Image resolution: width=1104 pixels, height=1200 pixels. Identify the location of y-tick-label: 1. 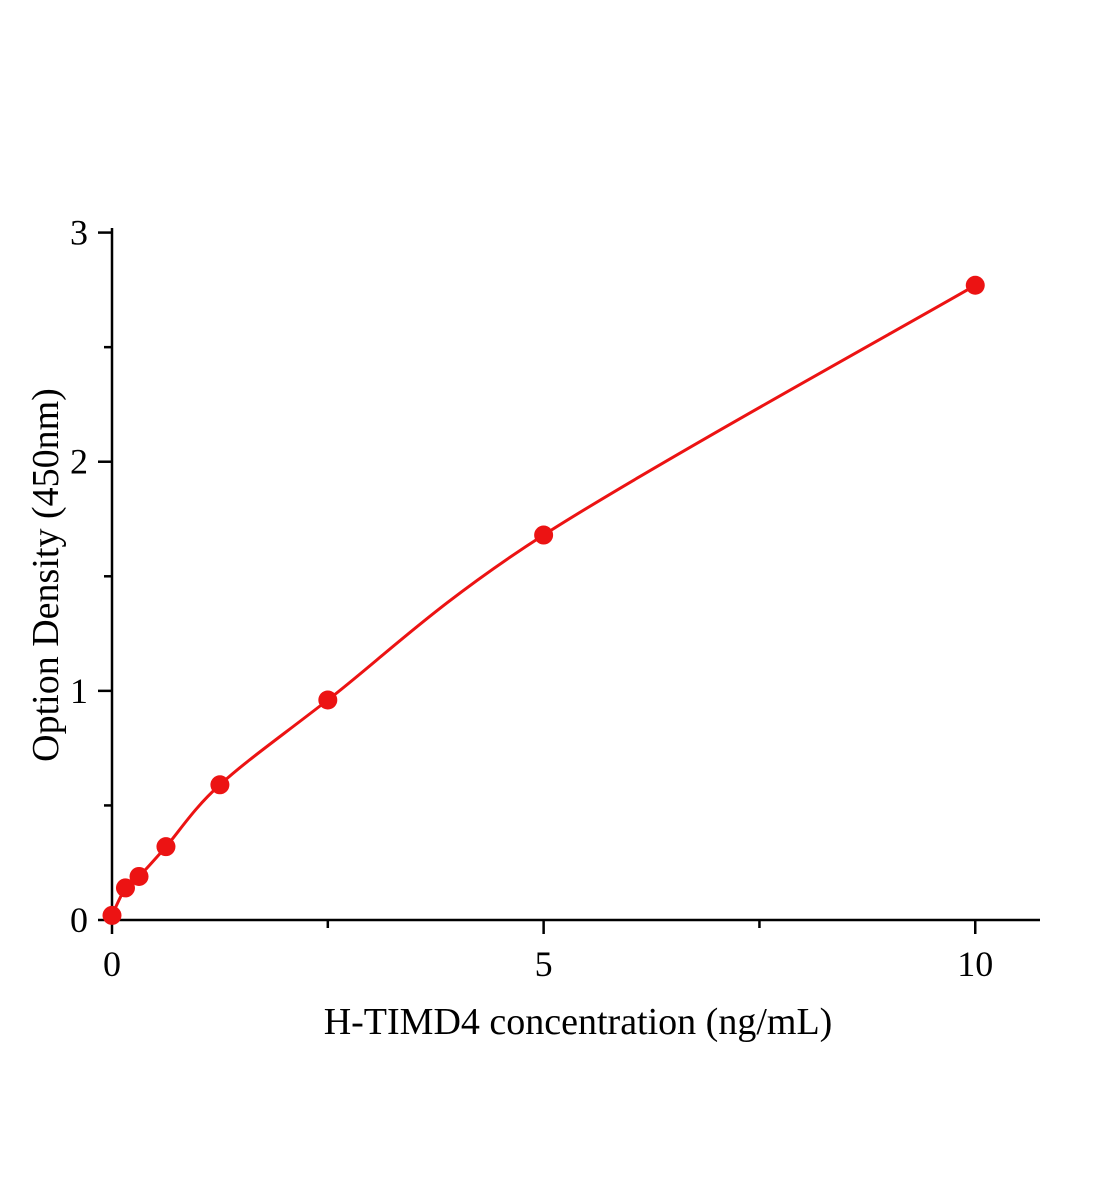
(79, 691).